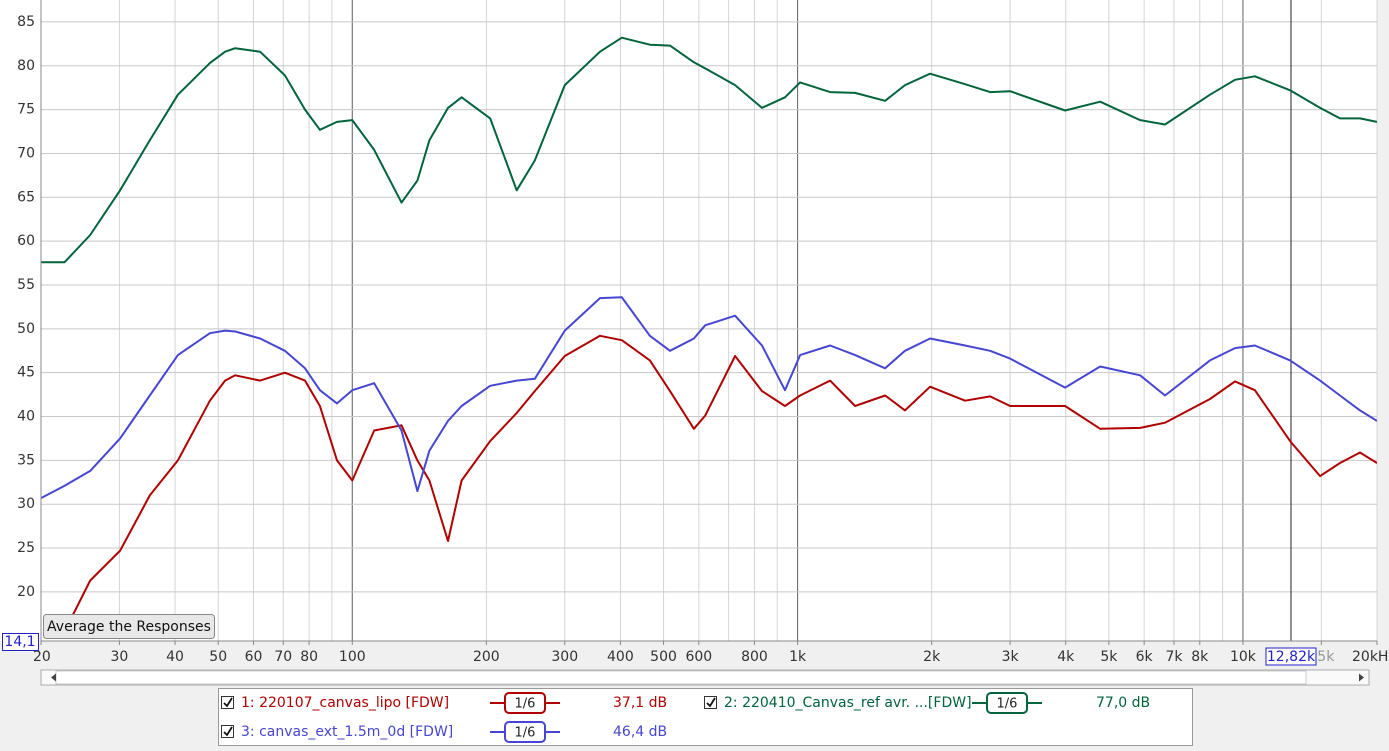 The width and height of the screenshot is (1389, 751). I want to click on cursor-x-label: 12,82k, so click(1291, 657).